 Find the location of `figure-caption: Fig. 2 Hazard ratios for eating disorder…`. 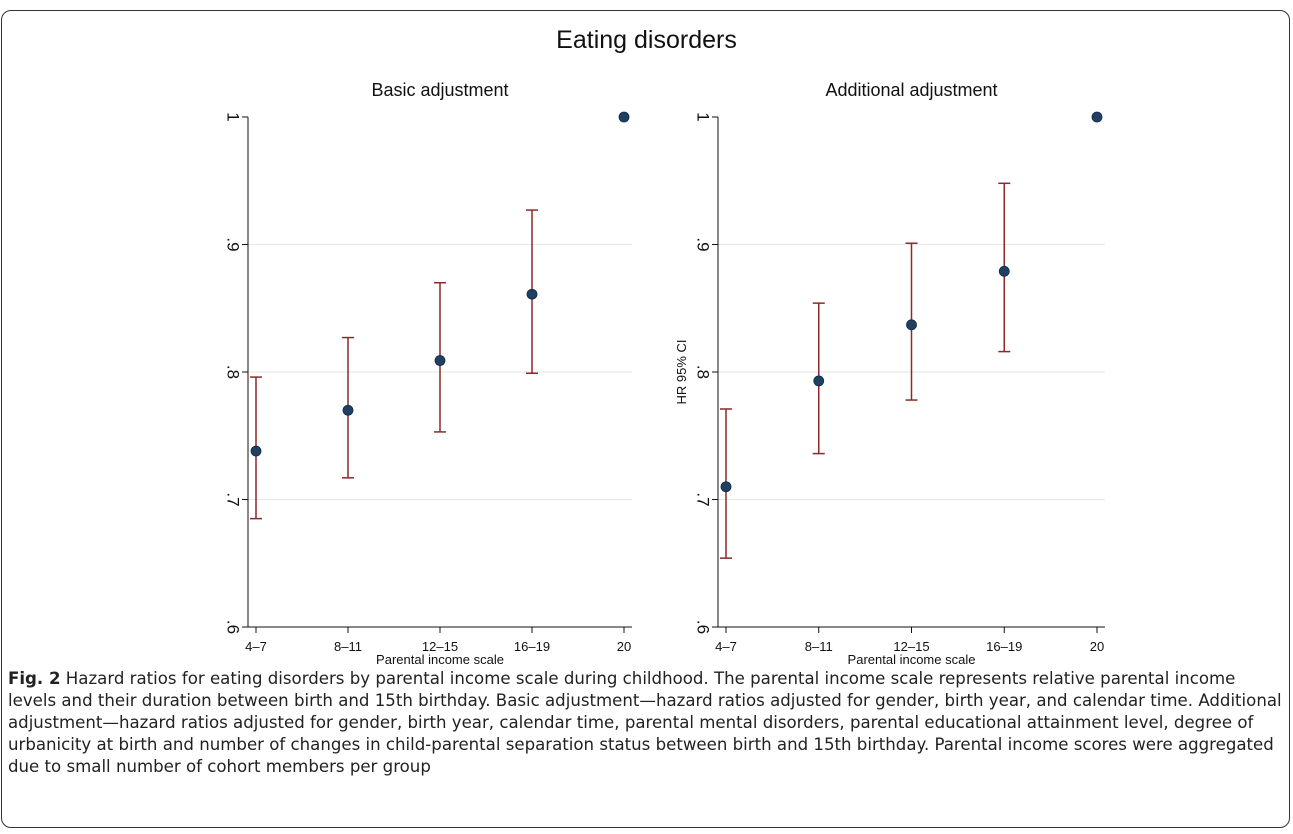

figure-caption: Fig. 2 Hazard ratios for eating disorder… is located at coordinates (646, 723).